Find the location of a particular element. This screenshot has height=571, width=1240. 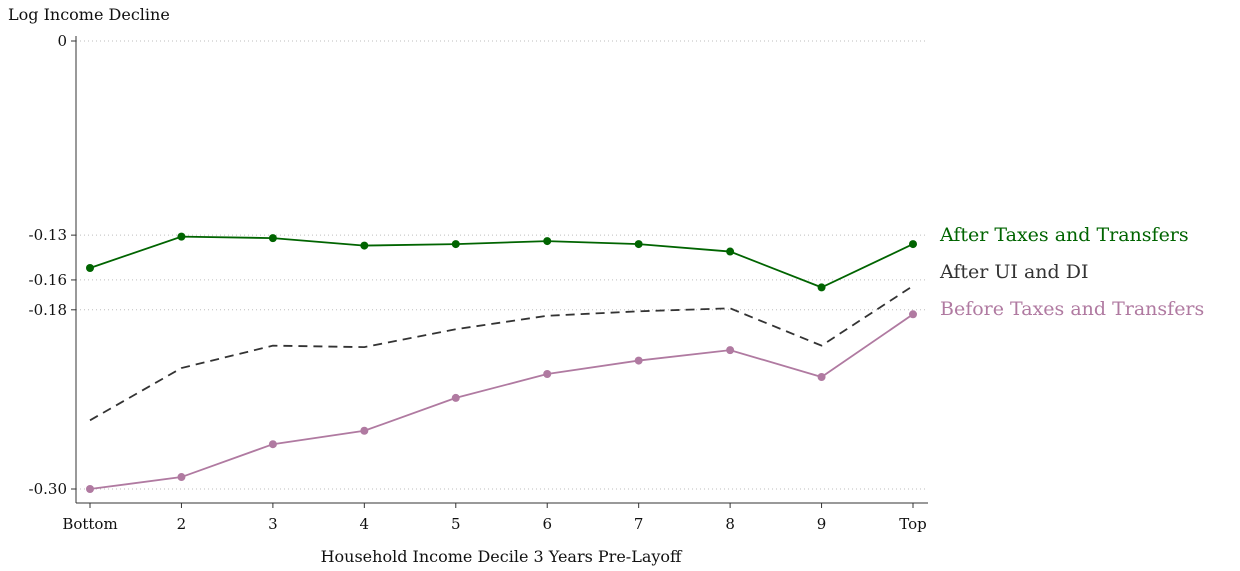

x-tick-label: 2 is located at coordinates (182, 524).